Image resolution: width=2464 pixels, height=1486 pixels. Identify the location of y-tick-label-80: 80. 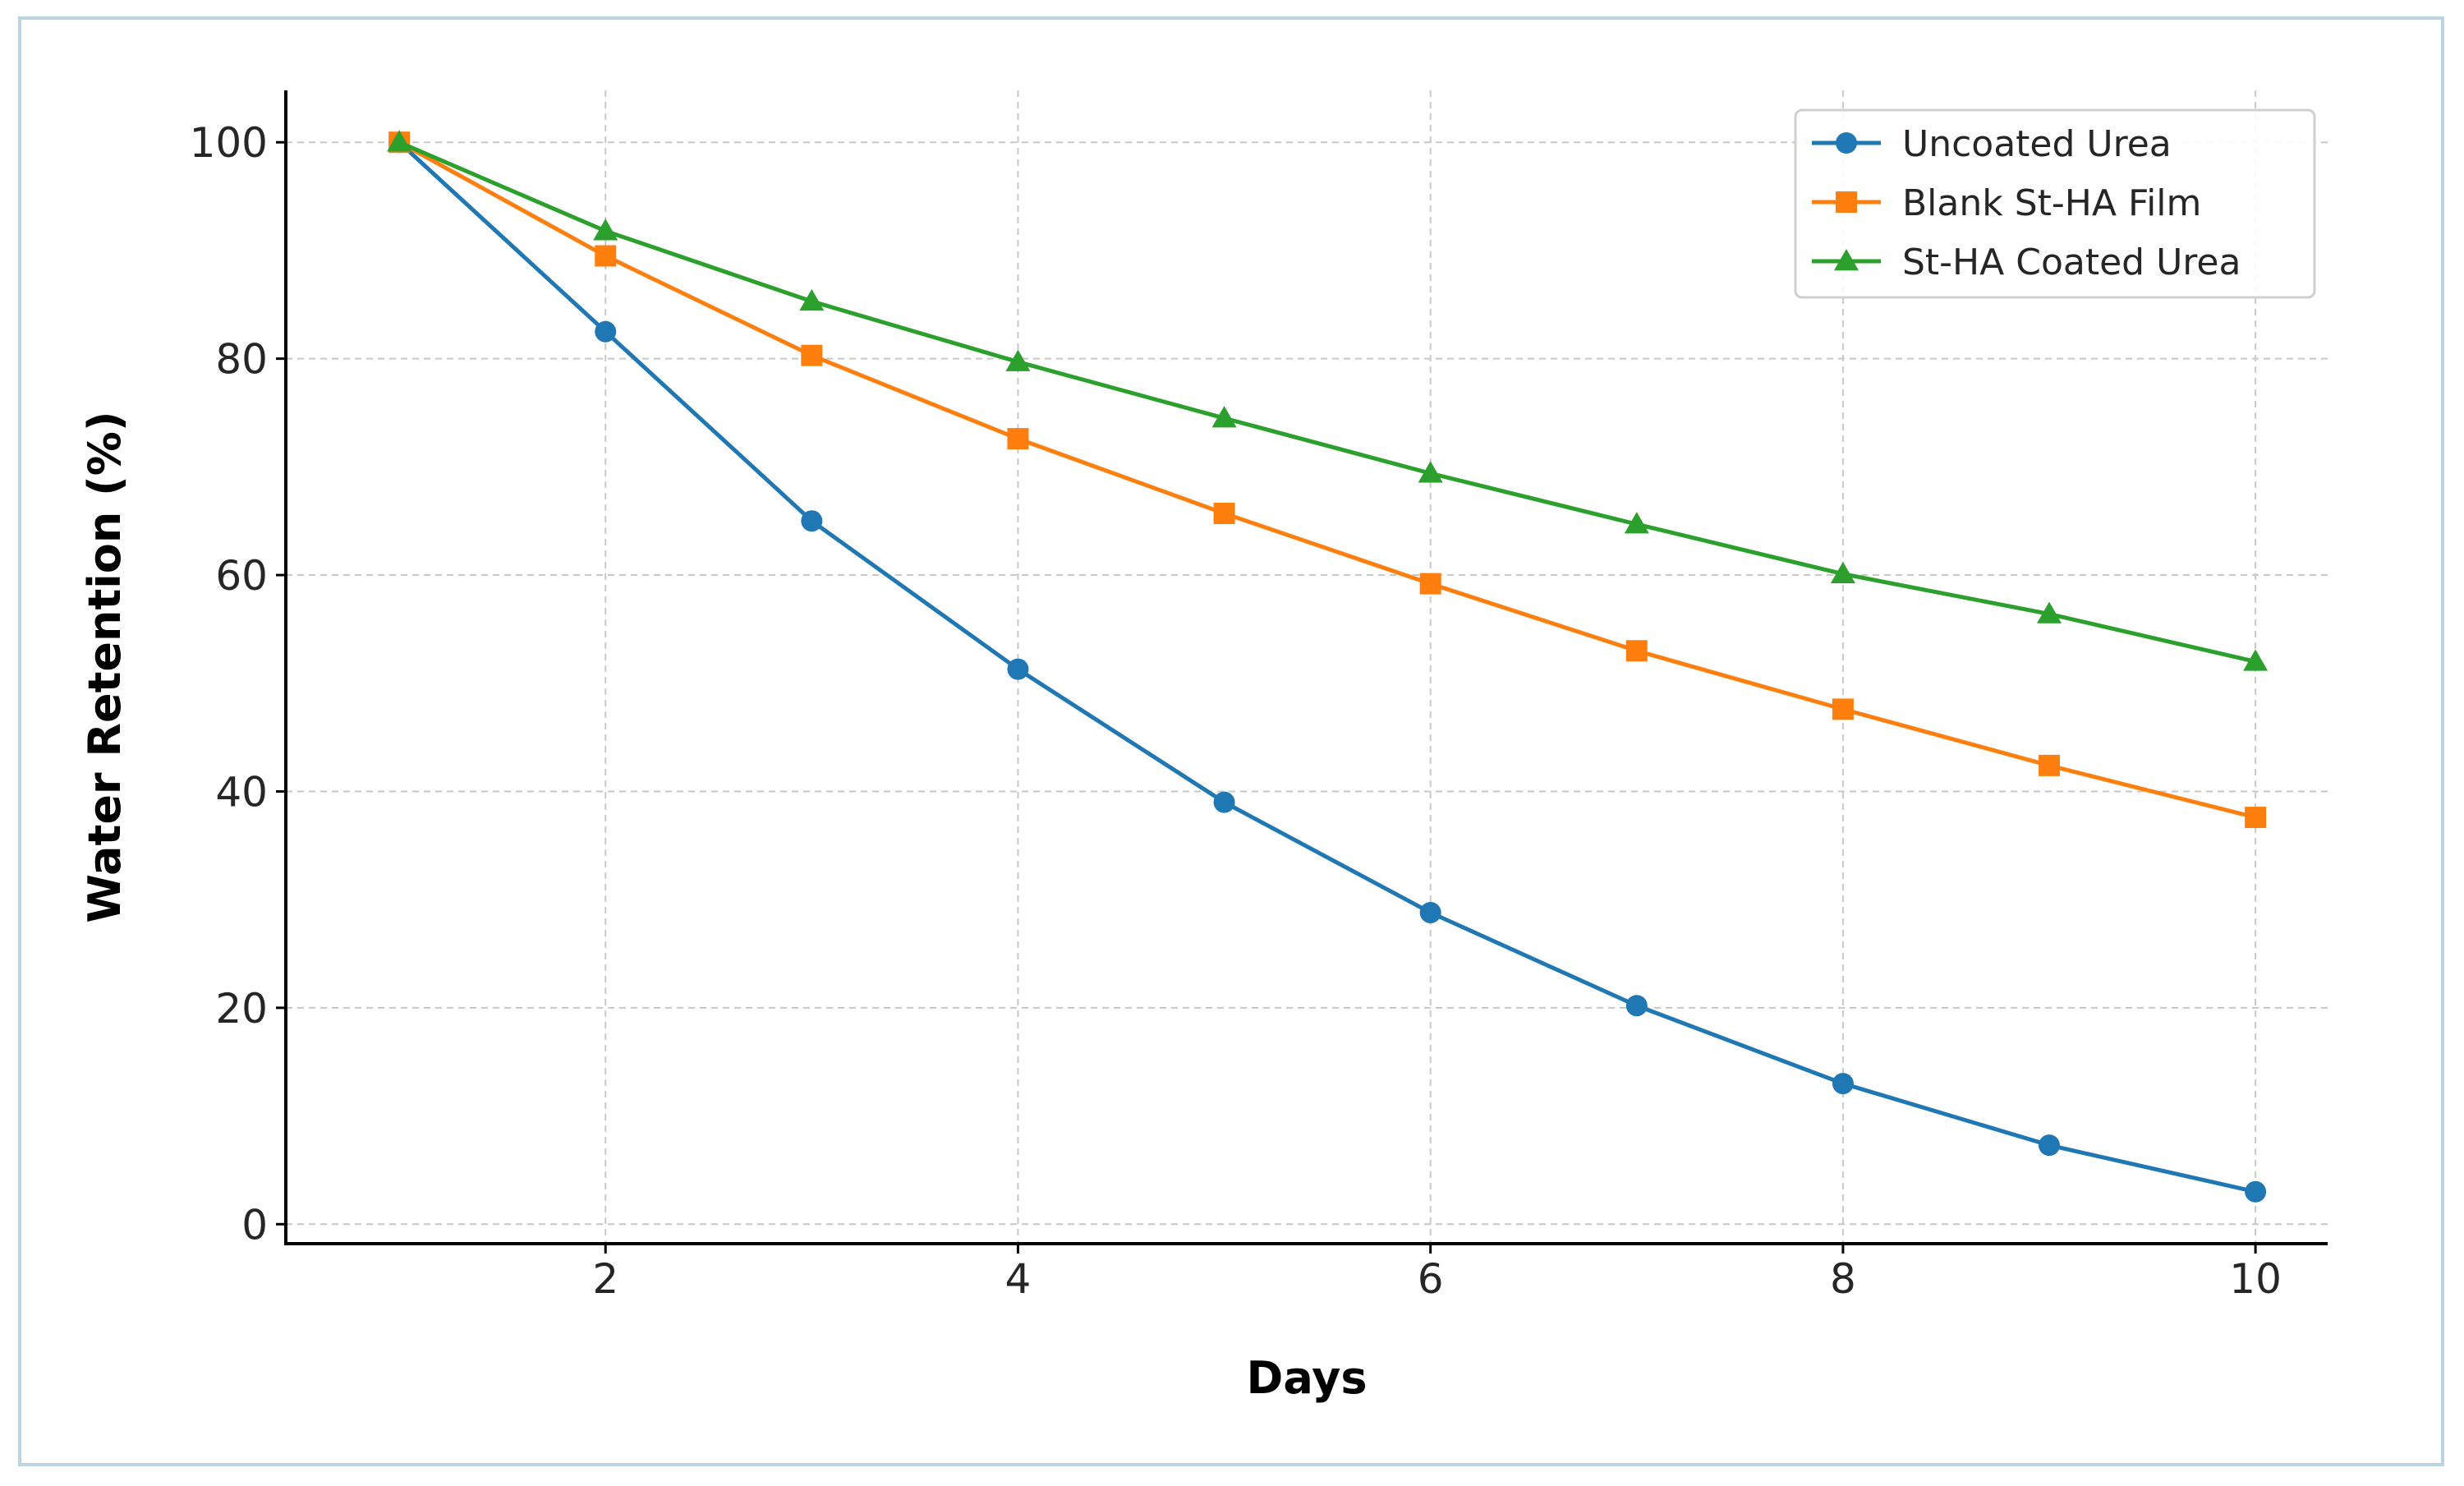
(241, 360).